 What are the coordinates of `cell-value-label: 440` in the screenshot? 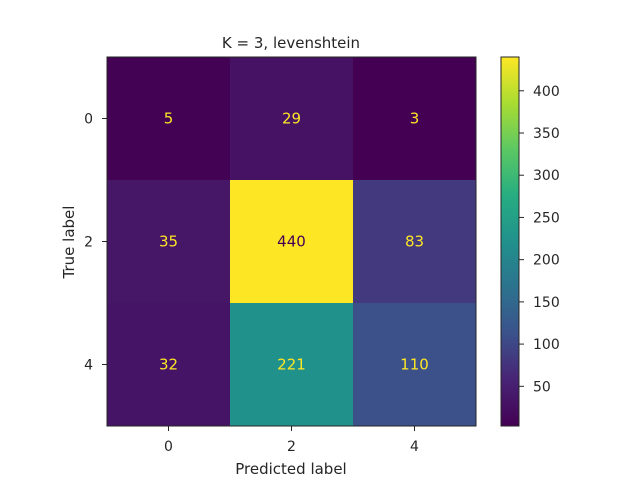 It's located at (291, 242).